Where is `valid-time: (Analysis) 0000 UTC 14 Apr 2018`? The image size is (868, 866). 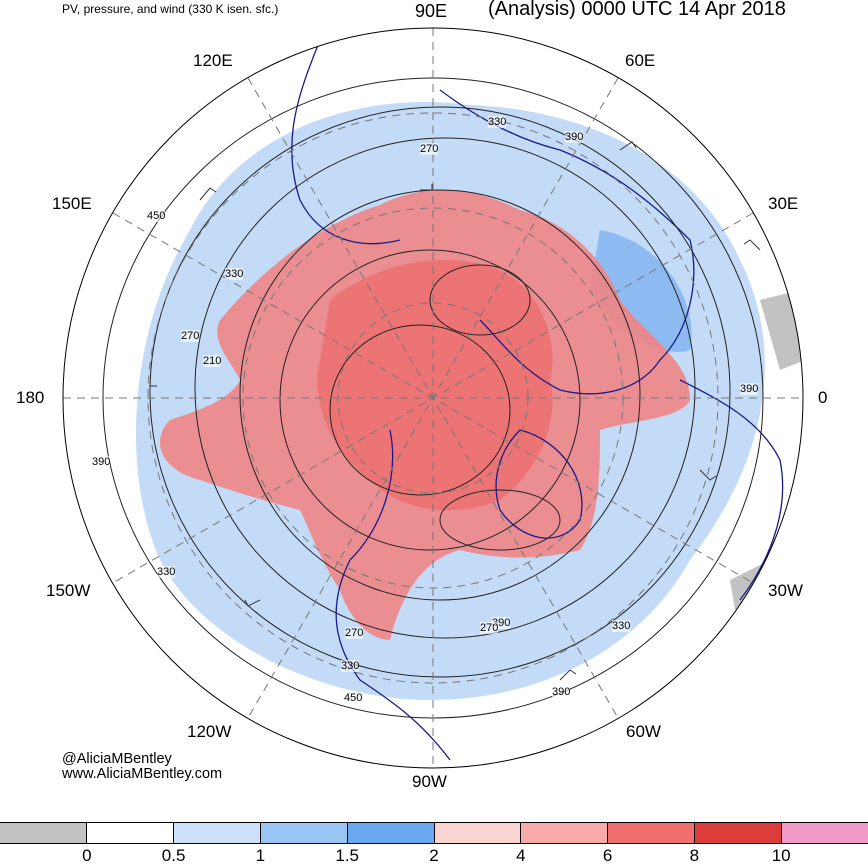
valid-time: (Analysis) 0000 UTC 14 Apr 2018 is located at coordinates (637, 10).